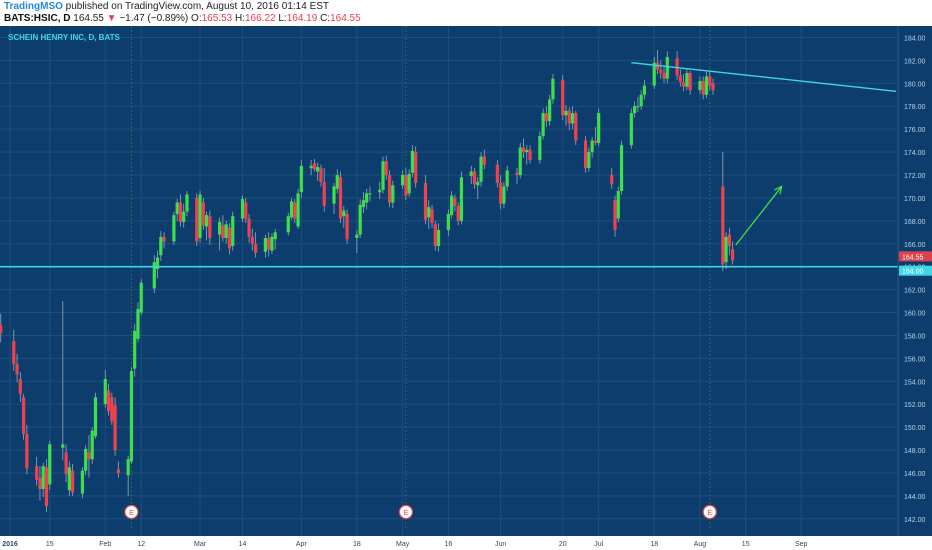 This screenshot has width=932, height=550. Describe the element at coordinates (778, 190) in the screenshot. I see `arrow-head` at that location.